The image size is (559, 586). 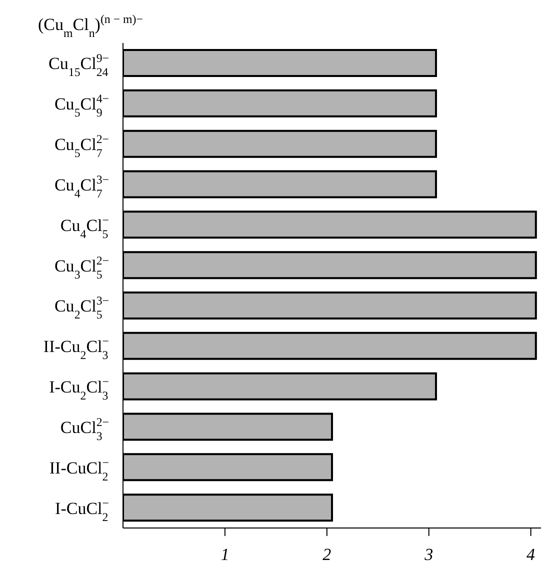 I want to click on chart-title: (Cu$_{m}$Cl$_{n}$)$^{(n − m)−}$, so click(x=91, y=26).